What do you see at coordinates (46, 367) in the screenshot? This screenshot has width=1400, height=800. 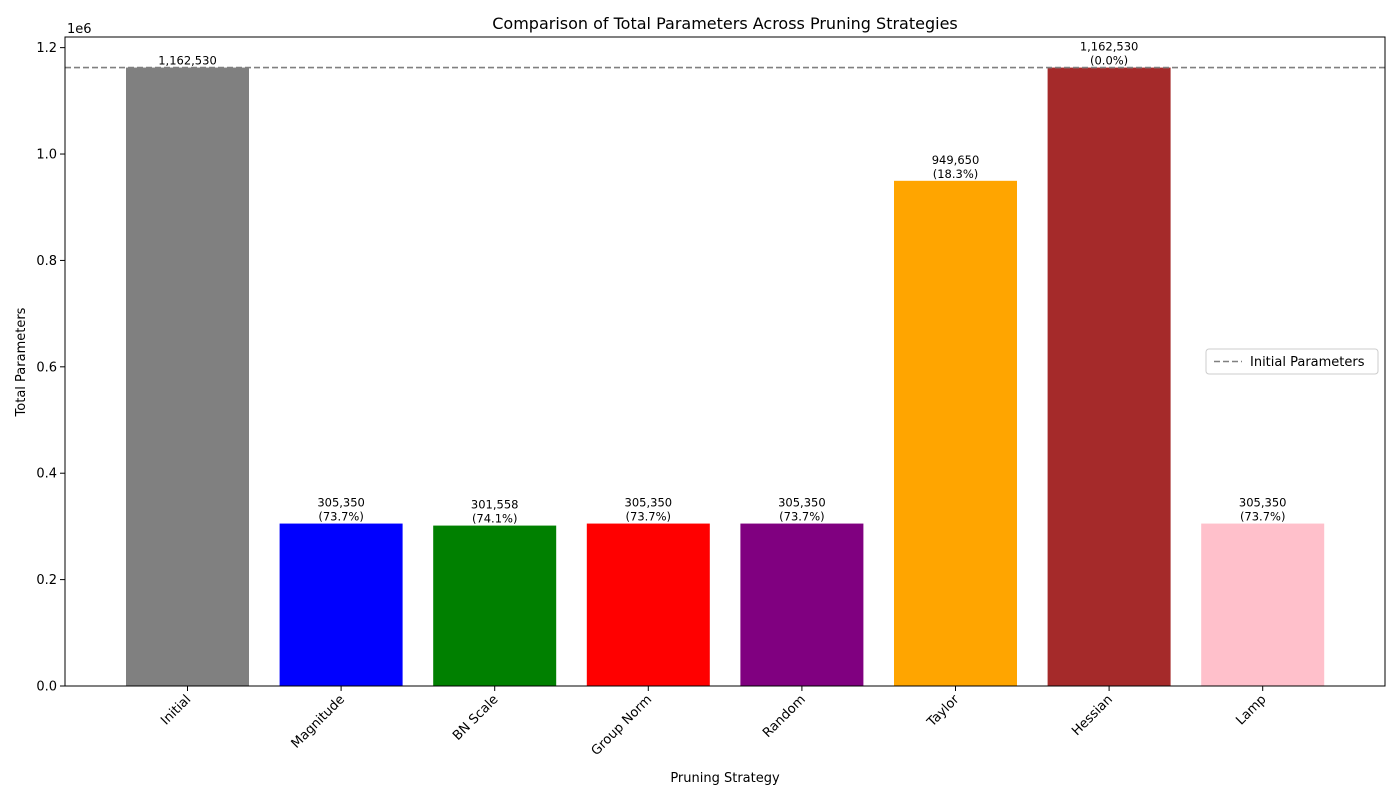 I see `y-tick-label: 0.6` at bounding box center [46, 367].